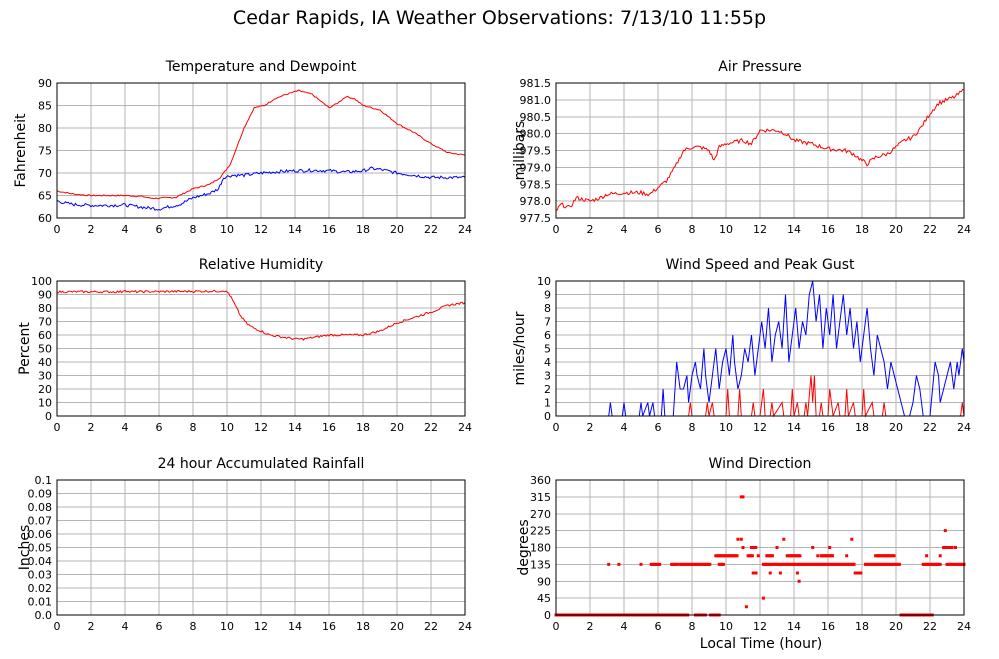 This screenshot has height=659, width=999. Describe the element at coordinates (261, 464) in the screenshot. I see `chart-title: 24 hour Accumulated Rainfall` at that location.